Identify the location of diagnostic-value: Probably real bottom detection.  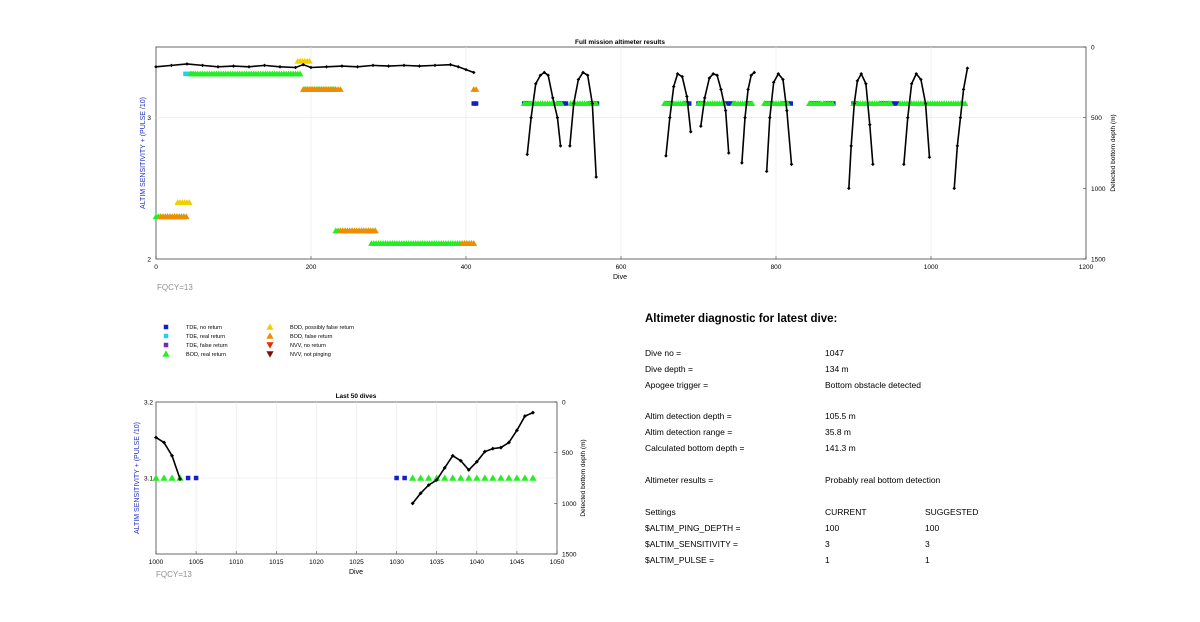
(883, 480).